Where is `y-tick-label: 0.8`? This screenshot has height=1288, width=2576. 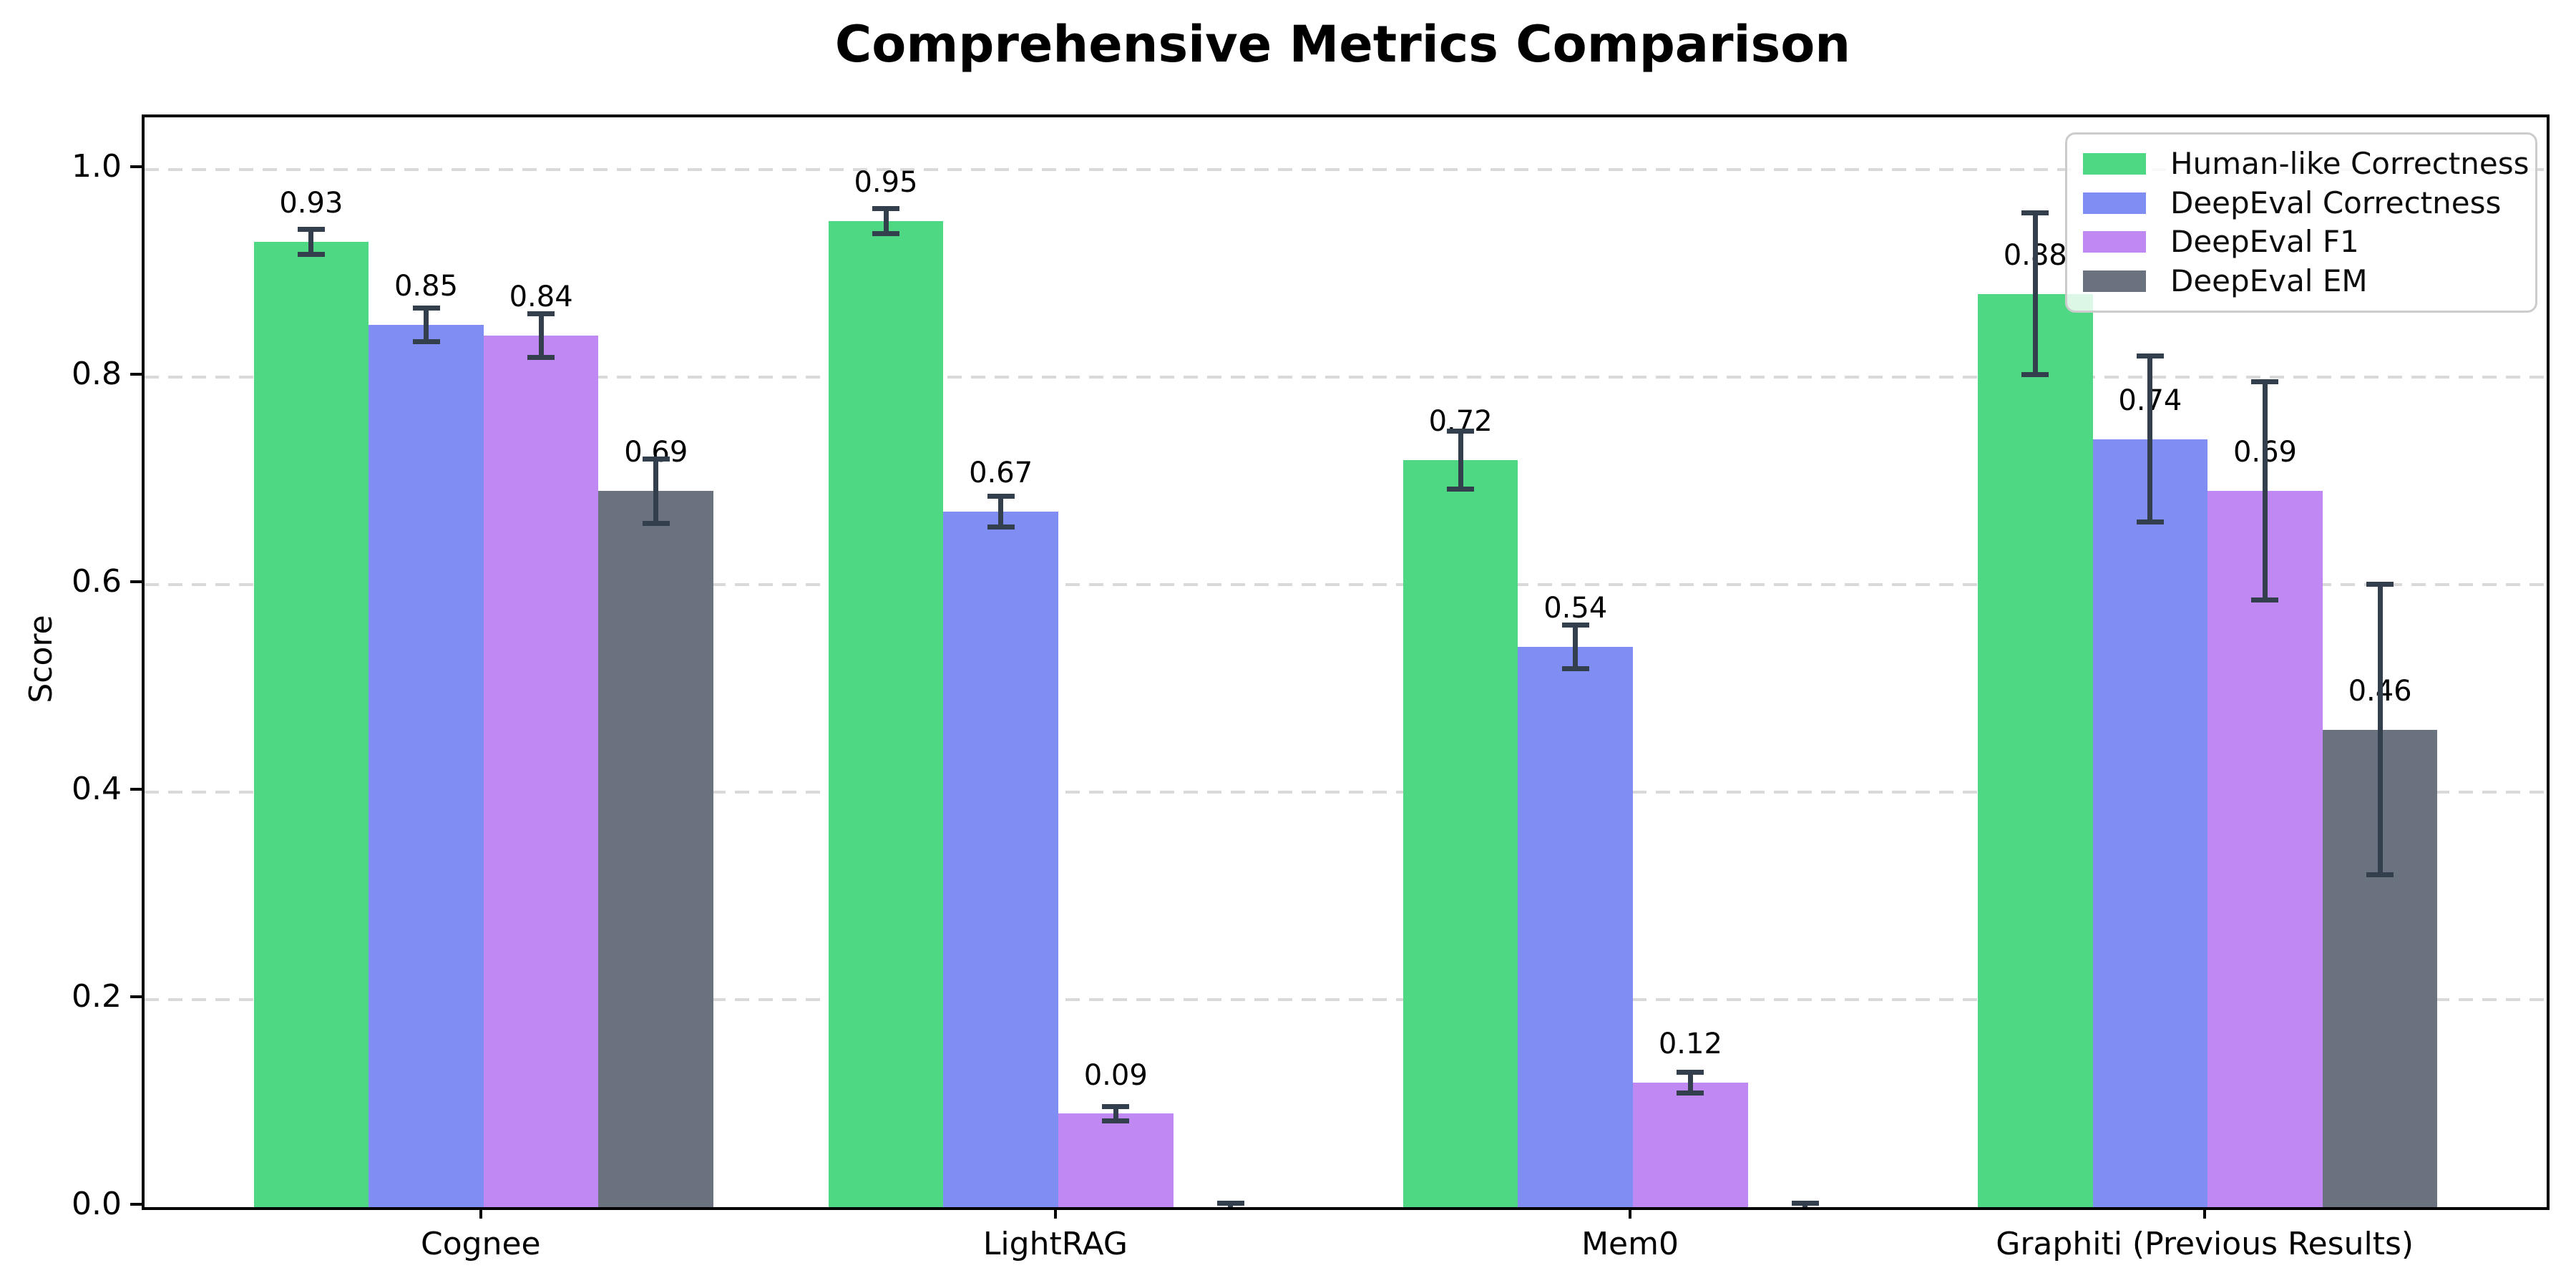 y-tick-label: 0.8 is located at coordinates (97, 373).